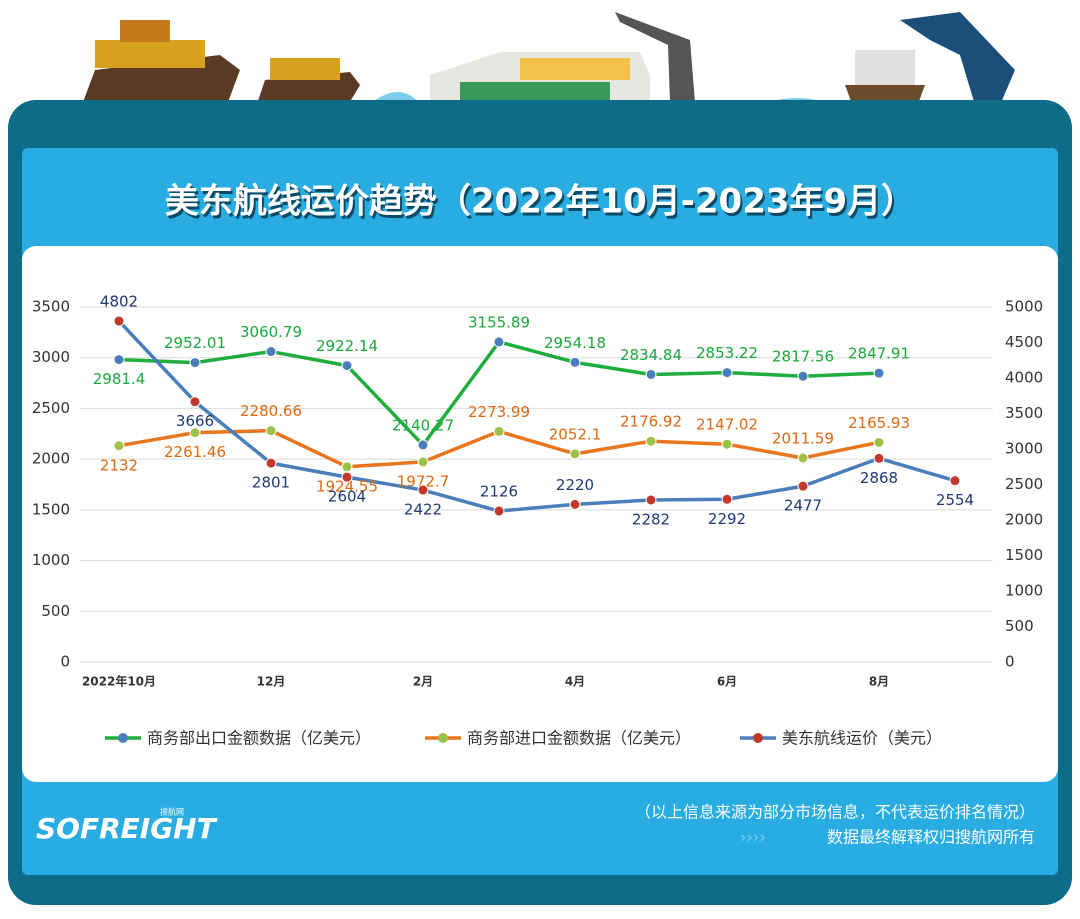 The height and width of the screenshot is (919, 1080). I want to click on data-label: 2273.99, so click(499, 412).